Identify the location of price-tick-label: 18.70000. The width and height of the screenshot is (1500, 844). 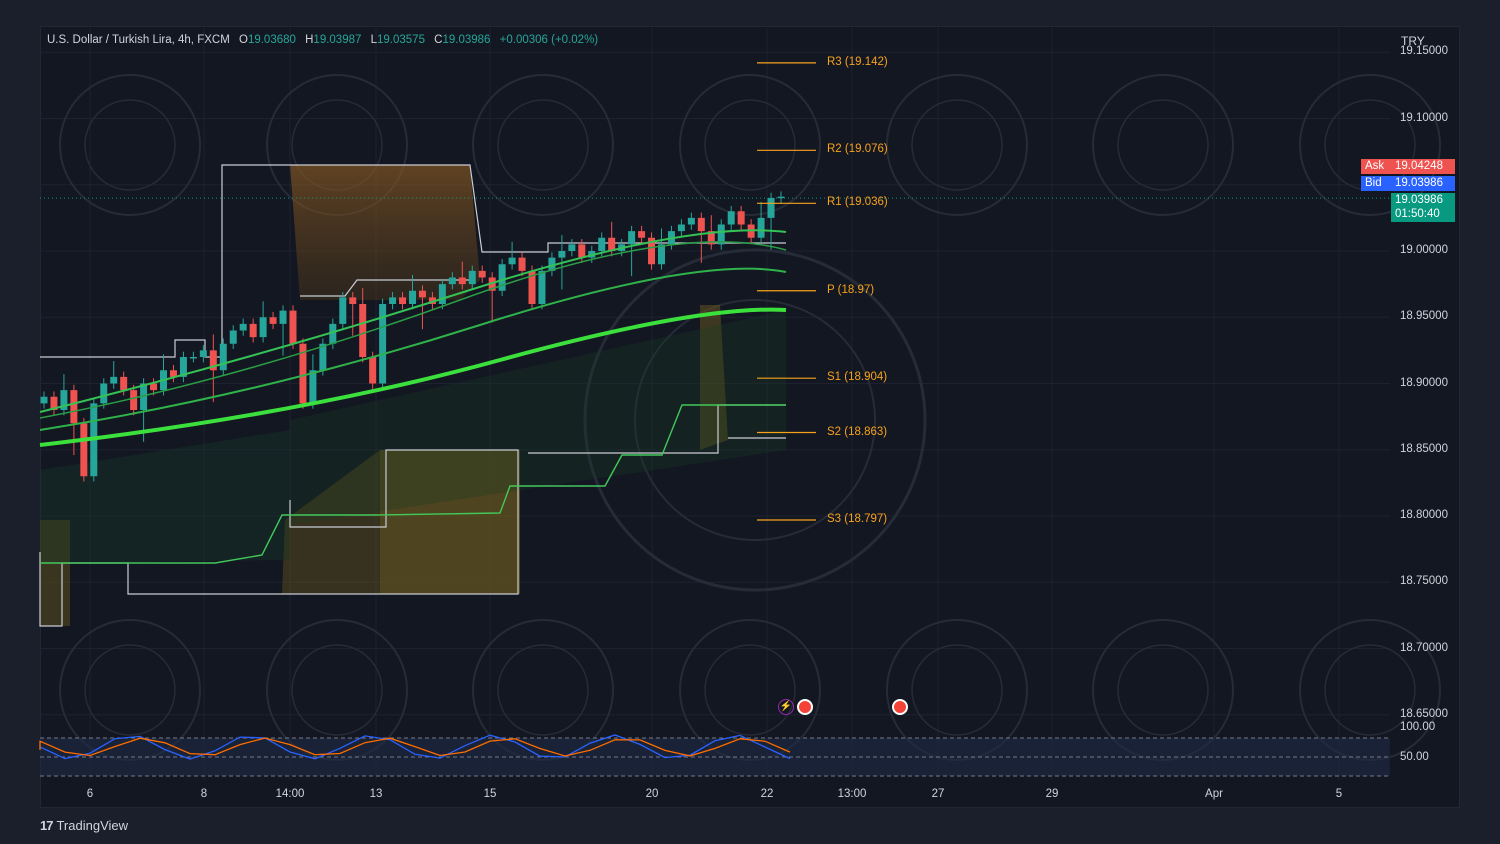
(1424, 647).